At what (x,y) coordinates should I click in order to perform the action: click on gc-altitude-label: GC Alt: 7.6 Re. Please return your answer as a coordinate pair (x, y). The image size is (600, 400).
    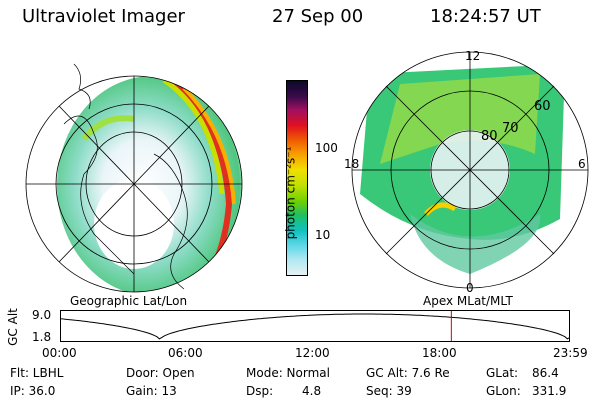
    Looking at the image, I should click on (408, 373).